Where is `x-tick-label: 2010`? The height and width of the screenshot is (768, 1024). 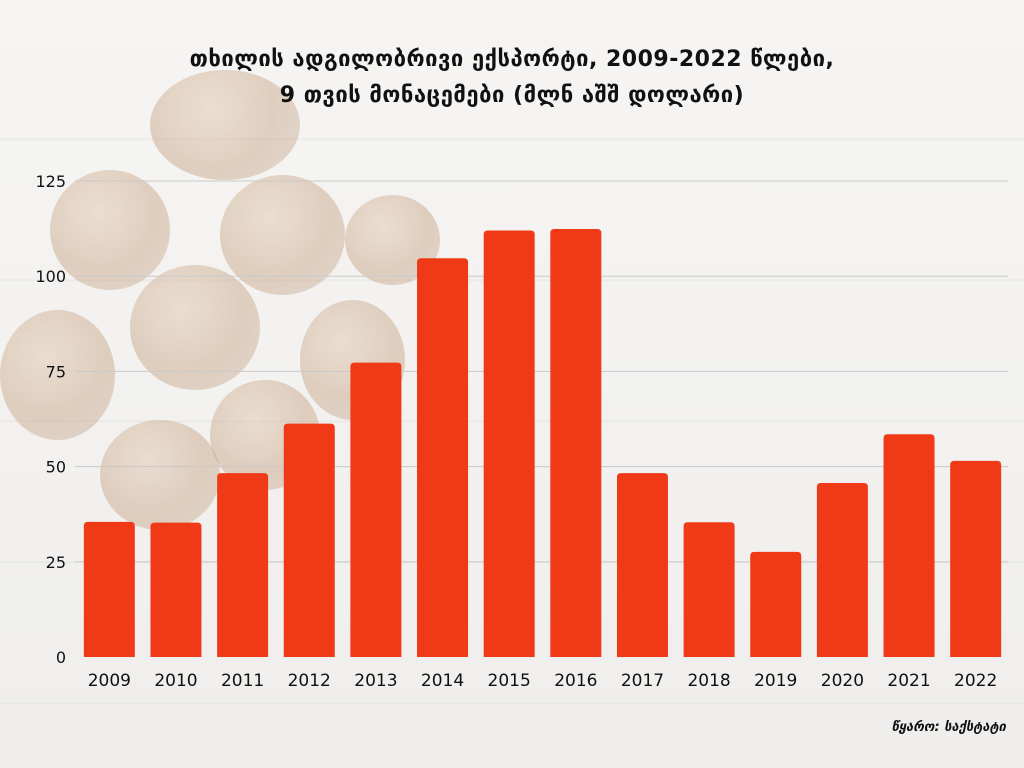 x-tick-label: 2010 is located at coordinates (175, 681).